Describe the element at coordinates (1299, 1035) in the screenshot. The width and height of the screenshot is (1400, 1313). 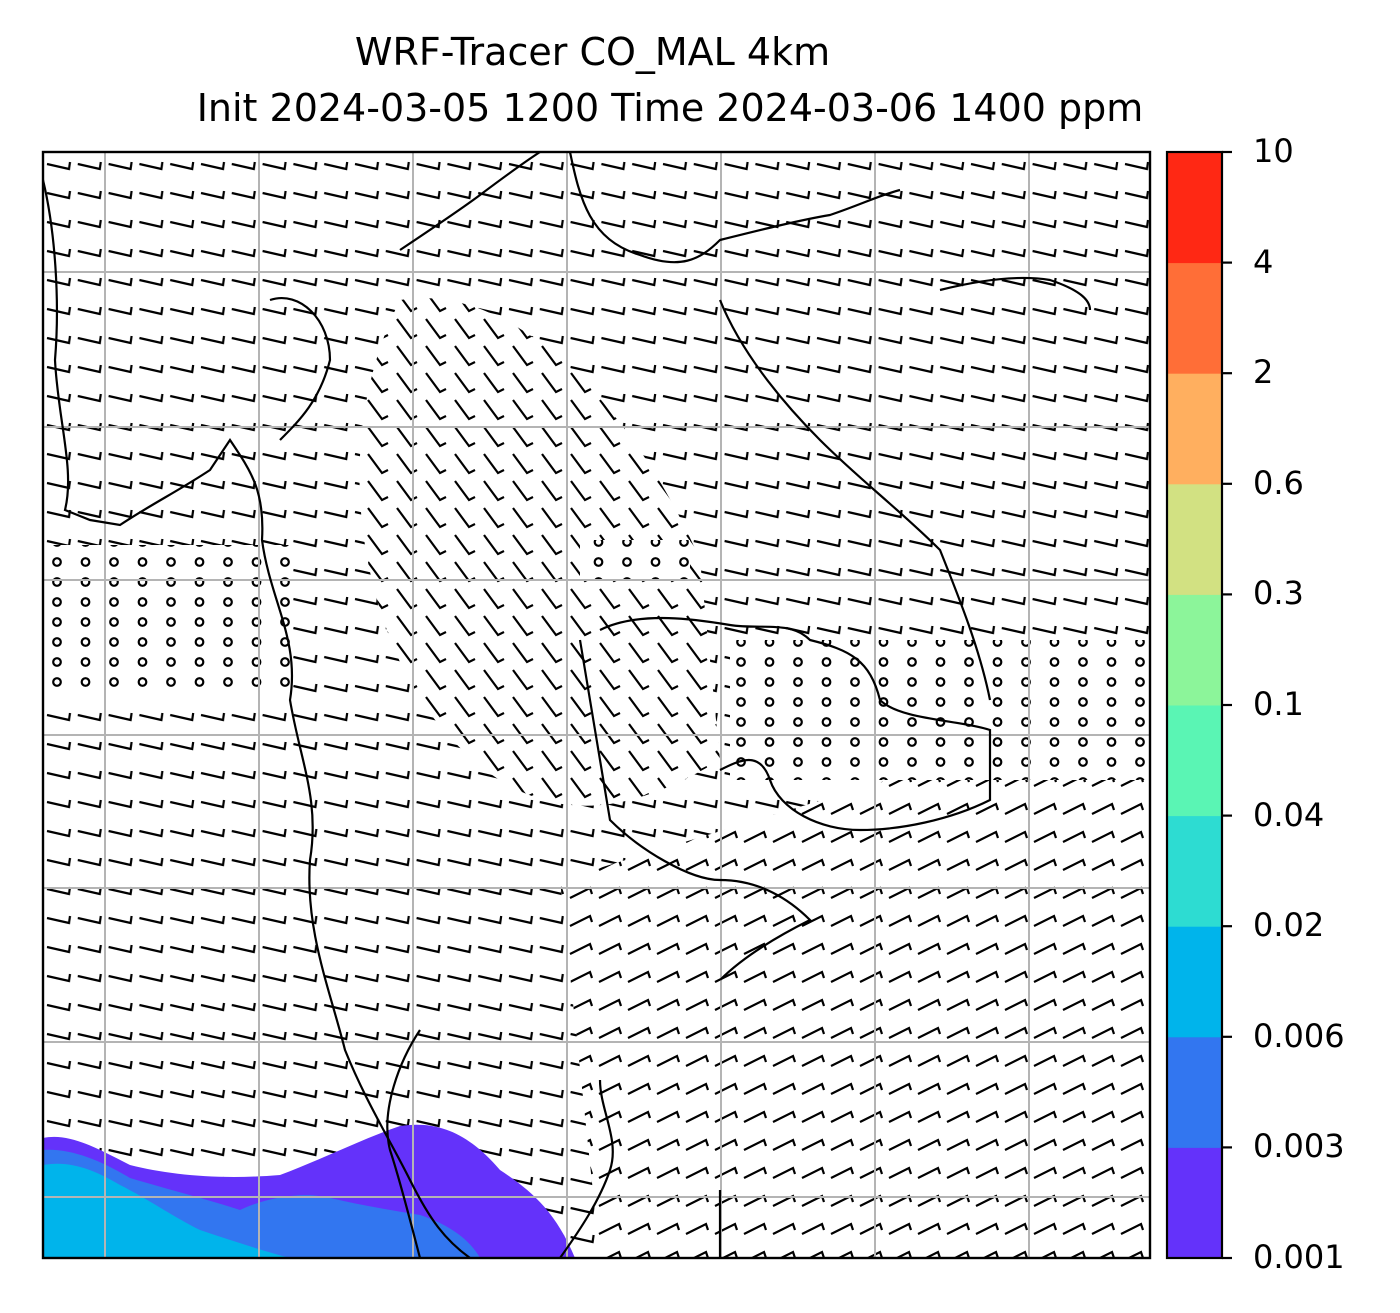
I see `colorbar-tick-label: 0.006` at that location.